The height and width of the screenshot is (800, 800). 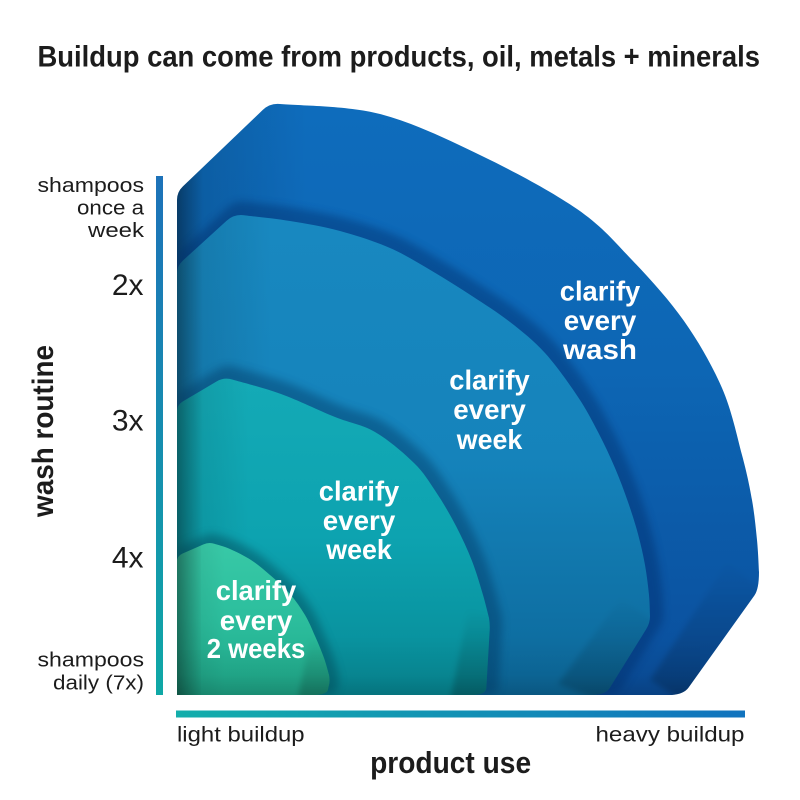 What do you see at coordinates (450, 763) in the screenshot?
I see `svg-text: product use` at bounding box center [450, 763].